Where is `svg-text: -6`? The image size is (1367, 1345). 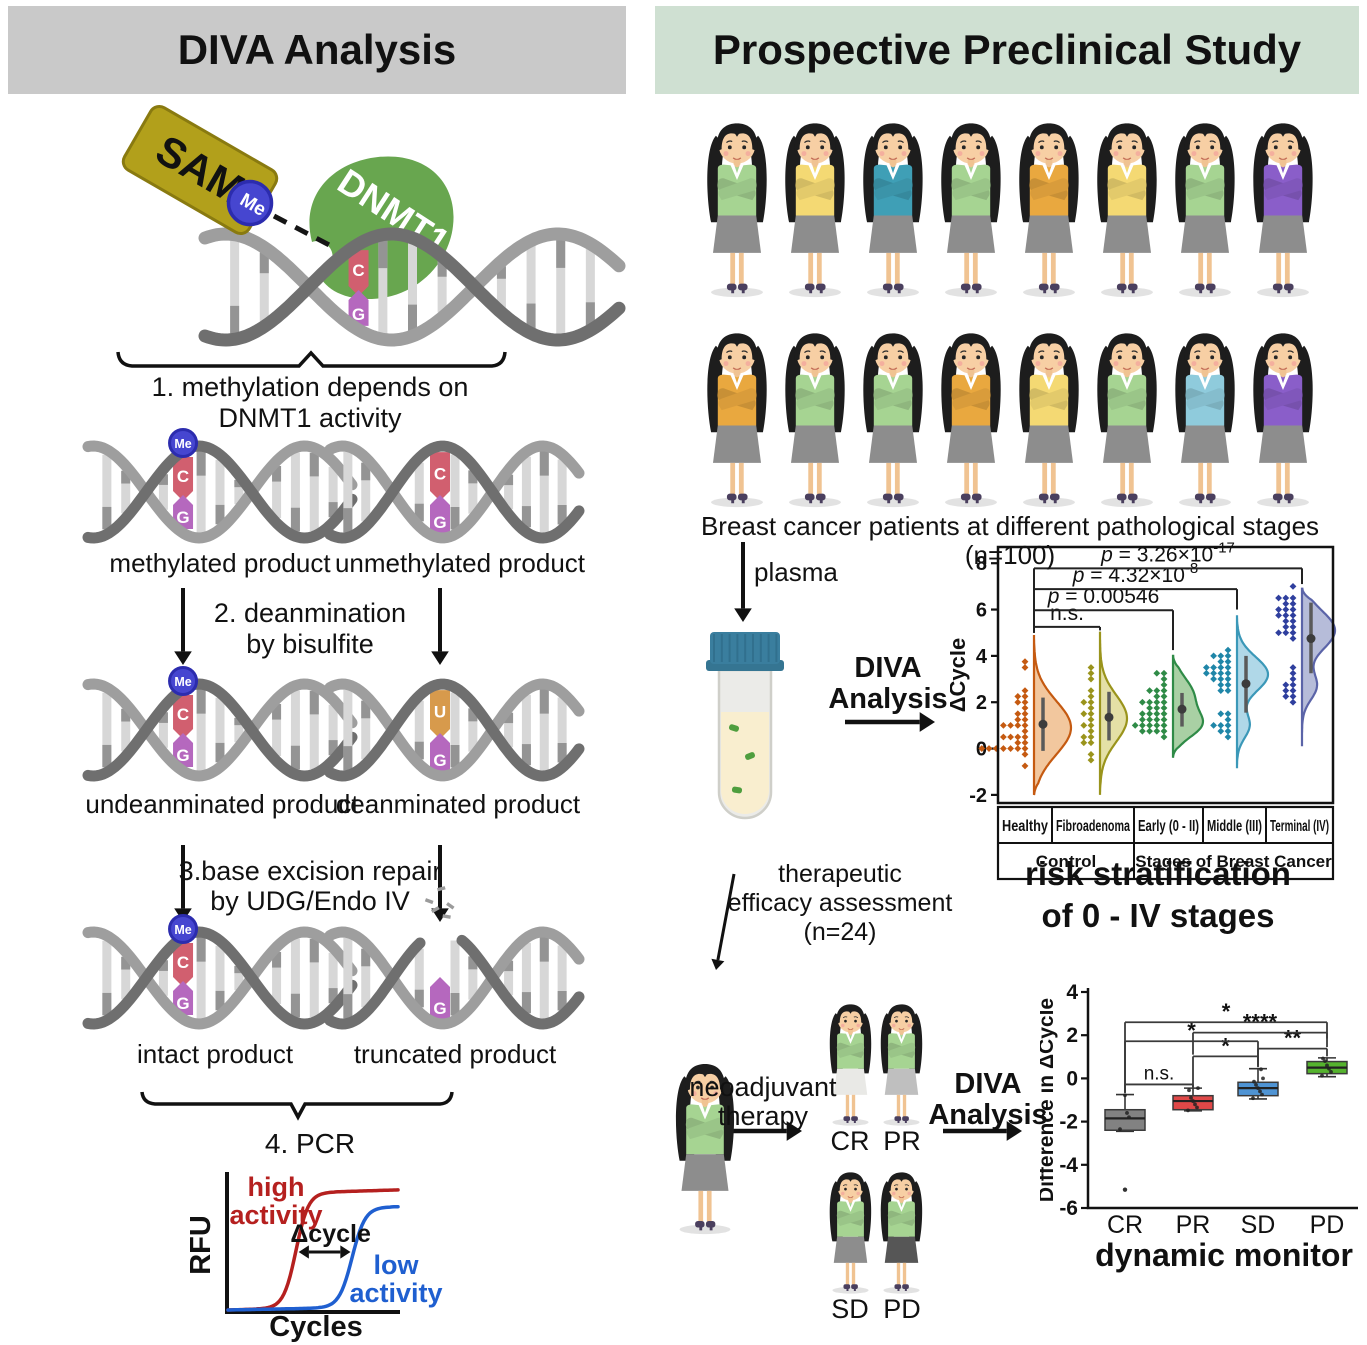
svg-text: -6 is located at coordinates (1068, 1208).